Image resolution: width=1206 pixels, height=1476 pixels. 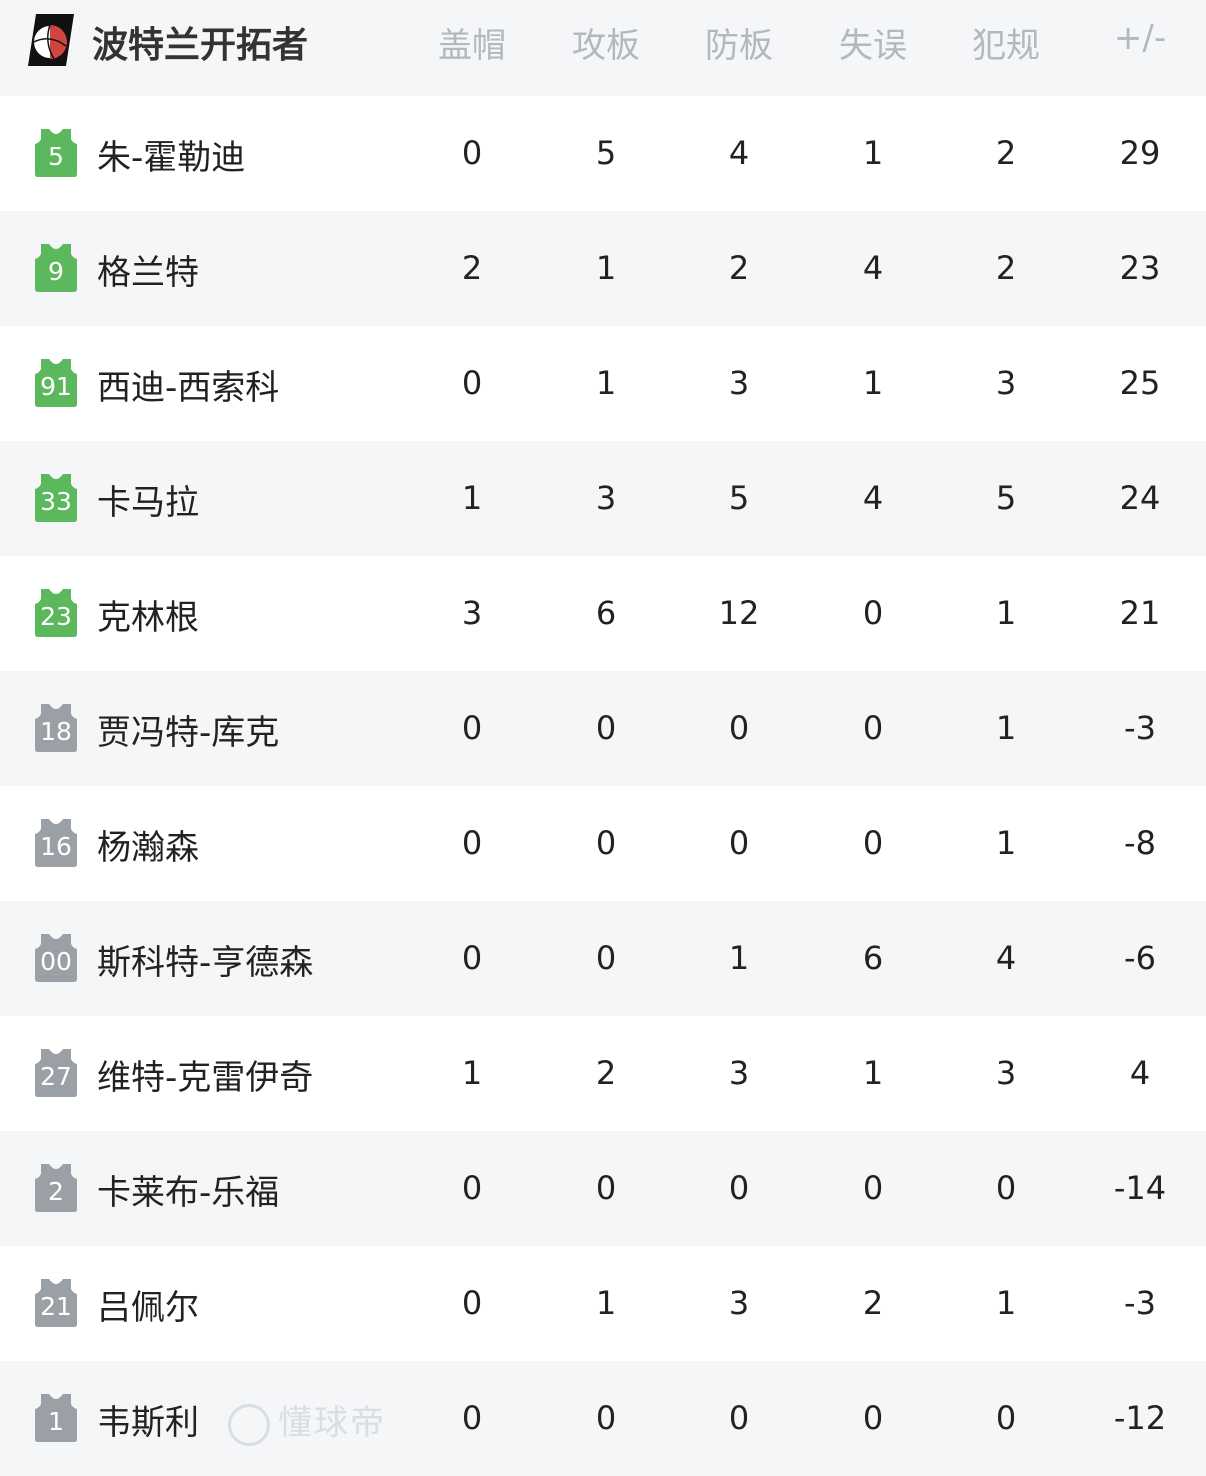 What do you see at coordinates (603, 383) in the screenshot?
I see `player-row: 91 西迪-西索科 0 1 3 1 3 25` at bounding box center [603, 383].